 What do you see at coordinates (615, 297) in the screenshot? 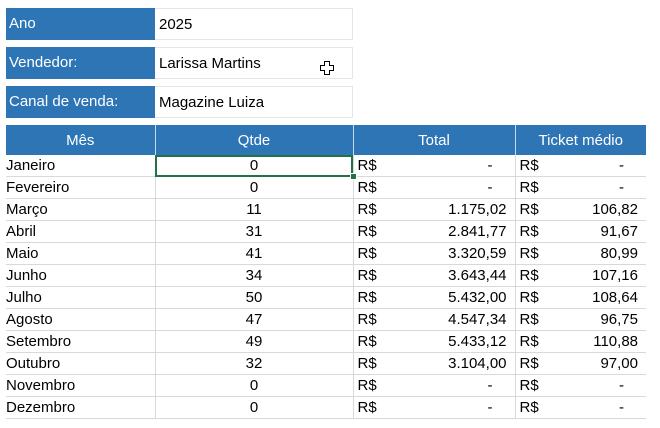
I see `cell-ticket-value: 108,64` at bounding box center [615, 297].